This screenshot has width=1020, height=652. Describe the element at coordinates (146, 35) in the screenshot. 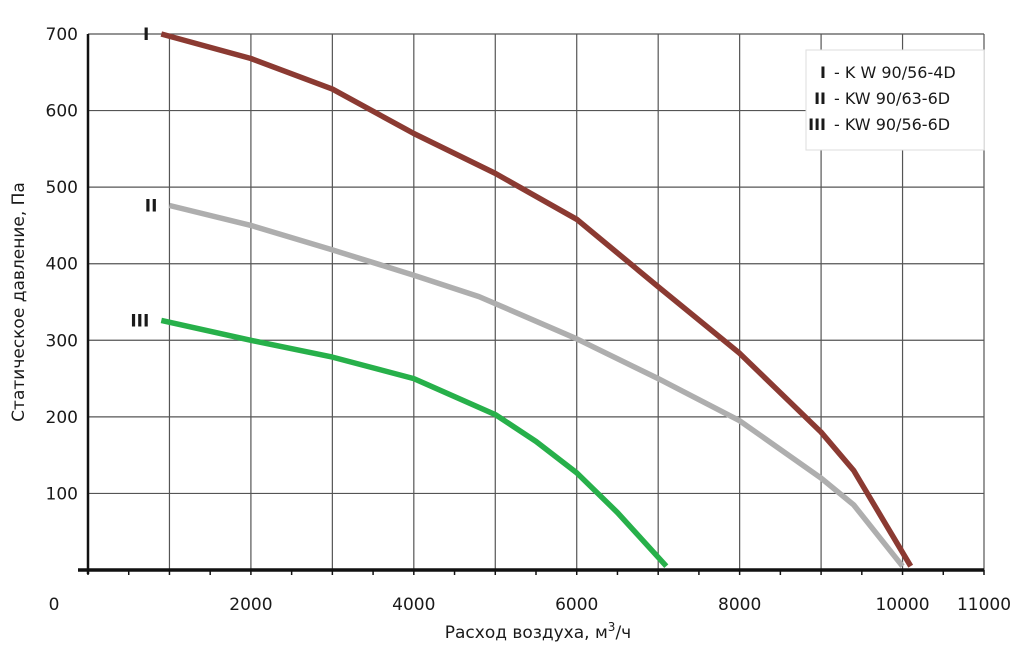

I see `curve-label-I: I` at that location.